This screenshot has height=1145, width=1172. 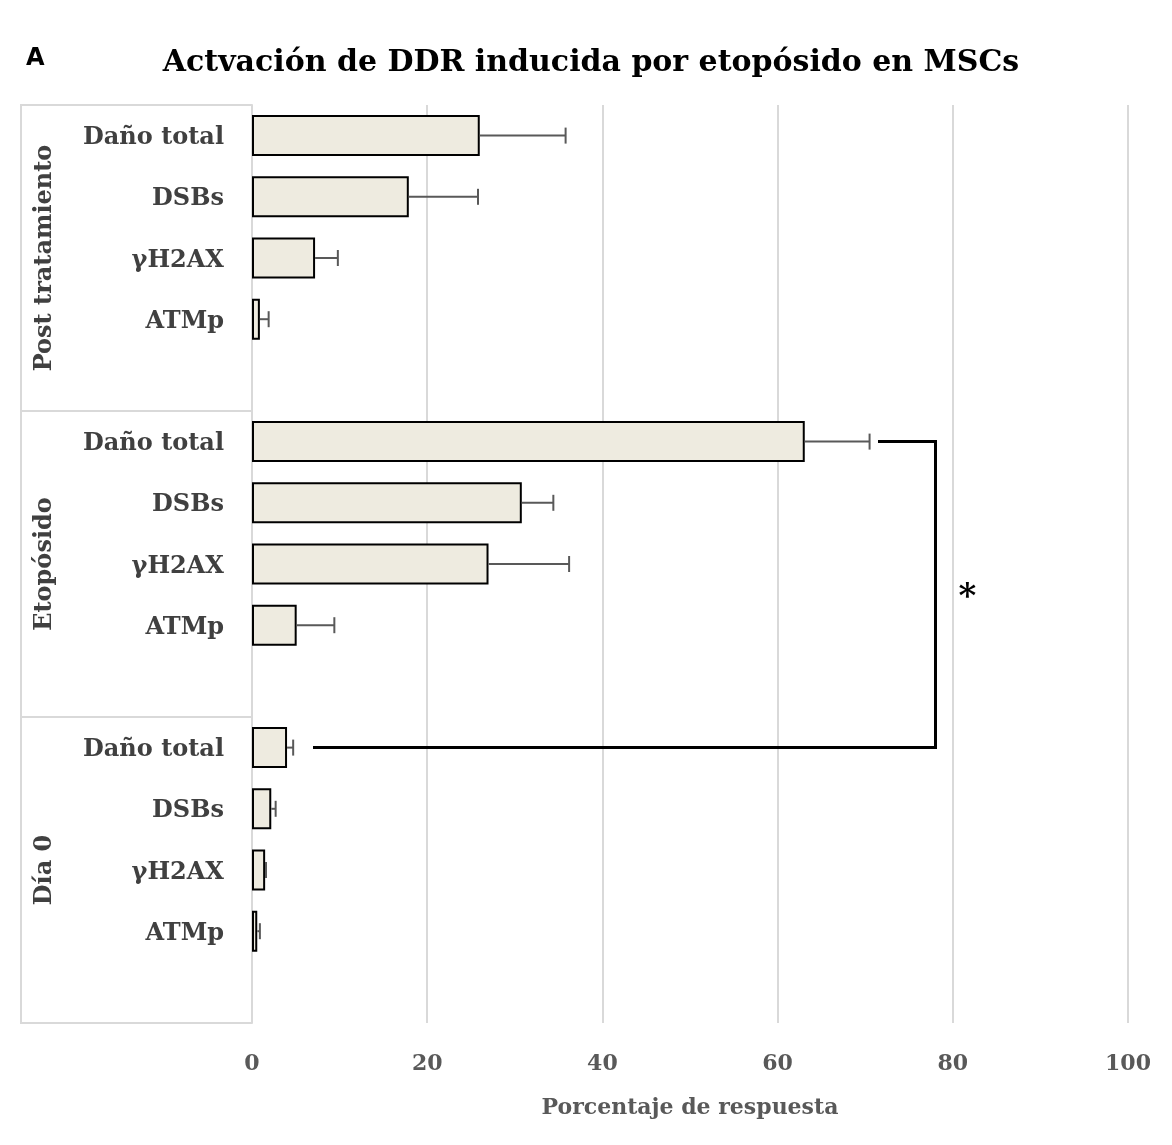 What do you see at coordinates (953, 1062) in the screenshot?
I see `x-tick-label: 80` at bounding box center [953, 1062].